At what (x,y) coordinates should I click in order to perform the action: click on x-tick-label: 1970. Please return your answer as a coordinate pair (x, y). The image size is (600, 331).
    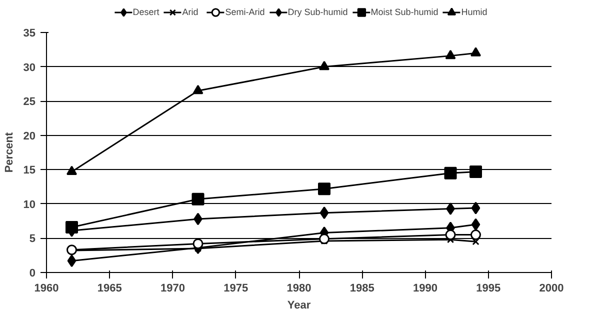
    Looking at the image, I should click on (172, 288).